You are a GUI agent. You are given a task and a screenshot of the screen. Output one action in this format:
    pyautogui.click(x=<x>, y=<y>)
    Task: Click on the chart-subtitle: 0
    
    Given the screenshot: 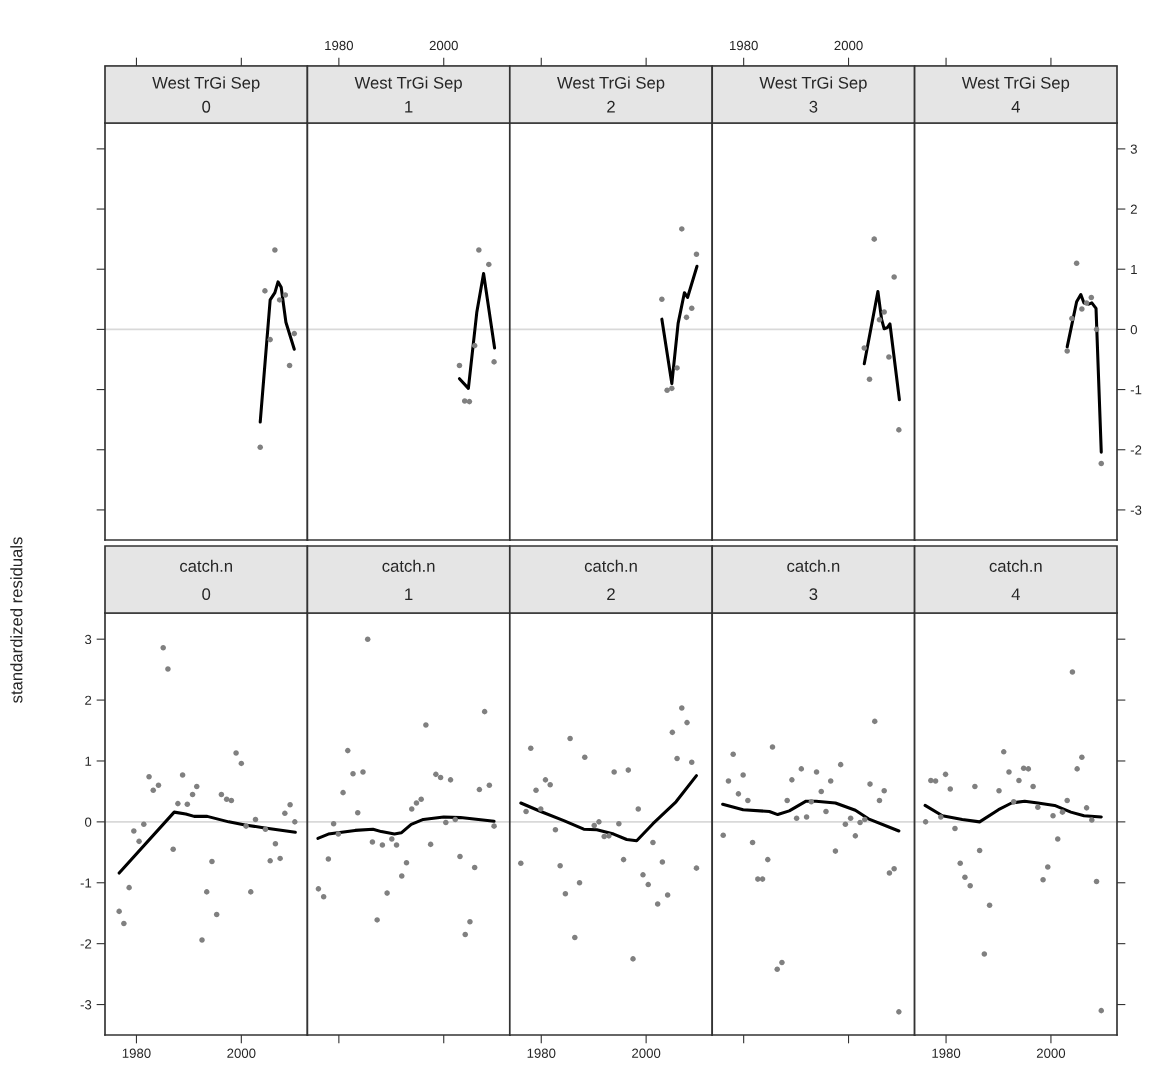 What is the action you would take?
    pyautogui.click(x=206, y=106)
    